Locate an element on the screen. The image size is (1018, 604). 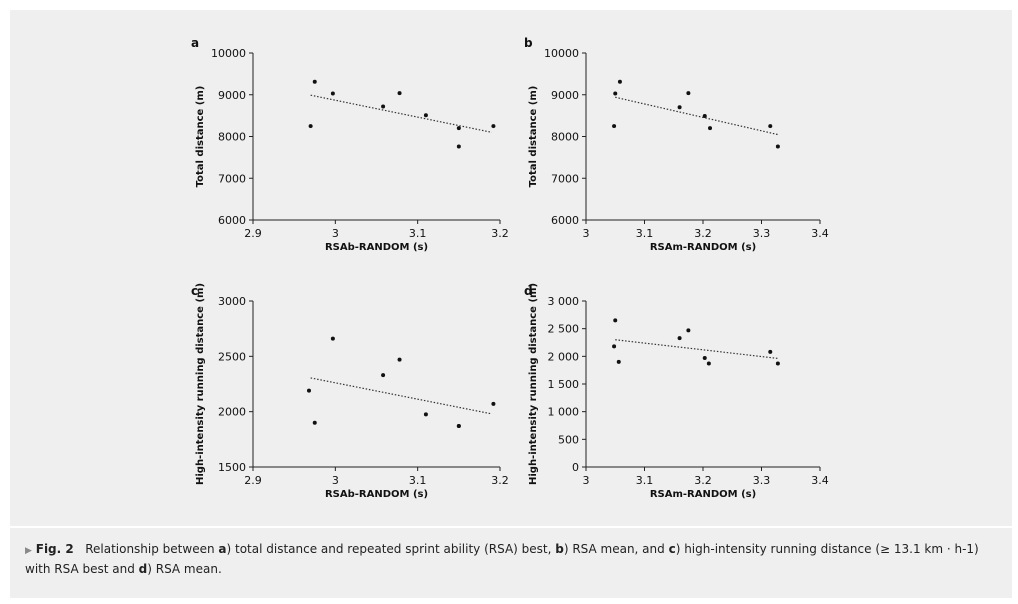
x-tick-label-c: 3.1 is located at coordinates (418, 480).